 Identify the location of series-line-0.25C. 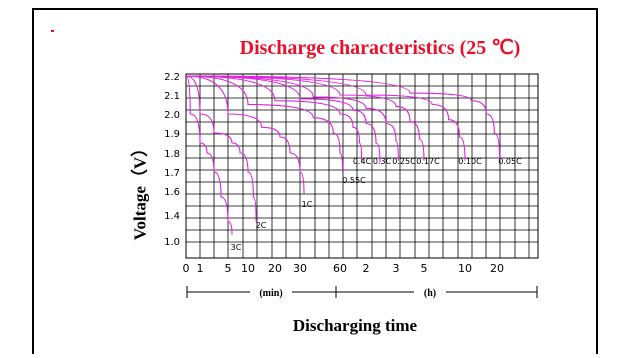
(292, 118).